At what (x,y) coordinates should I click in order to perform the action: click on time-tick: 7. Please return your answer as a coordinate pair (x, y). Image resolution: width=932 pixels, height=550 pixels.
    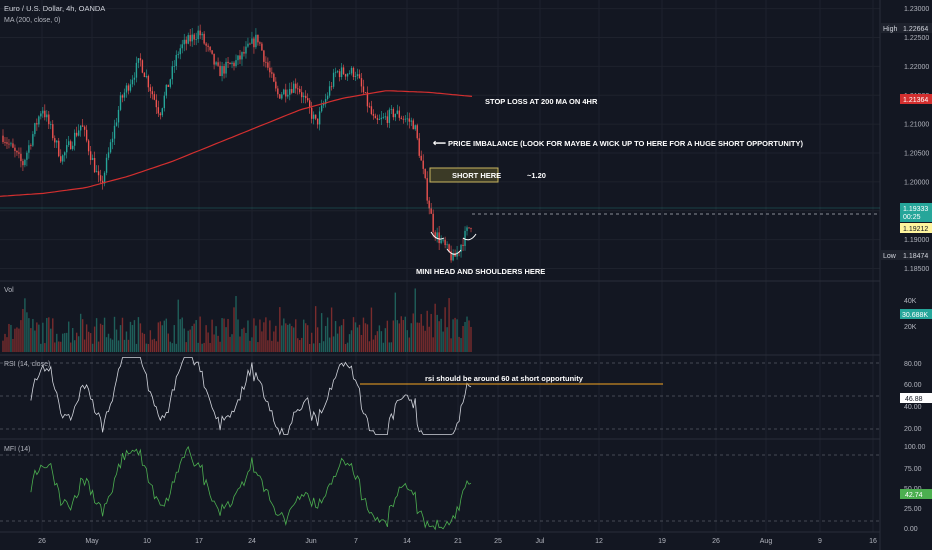
    Looking at the image, I should click on (356, 541).